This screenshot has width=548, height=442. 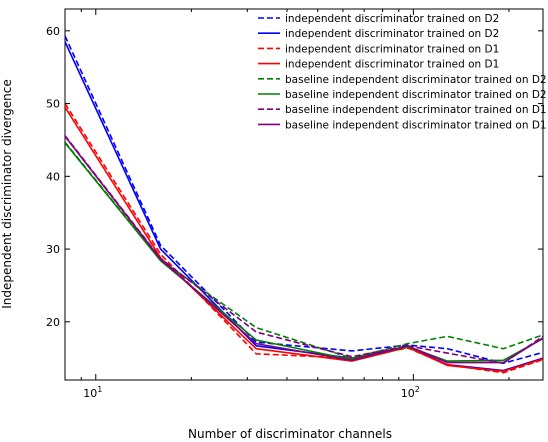 What do you see at coordinates (392, 34) in the screenshot?
I see `legend-label-2: independent discriminator trained on D2` at bounding box center [392, 34].